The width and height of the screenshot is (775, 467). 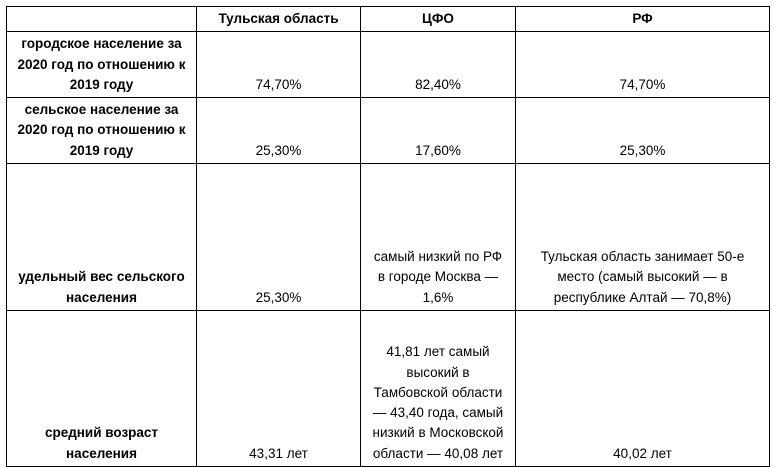 What do you see at coordinates (642, 130) in the screenshot?
I see `cell-rural-rf: 25,30%` at bounding box center [642, 130].